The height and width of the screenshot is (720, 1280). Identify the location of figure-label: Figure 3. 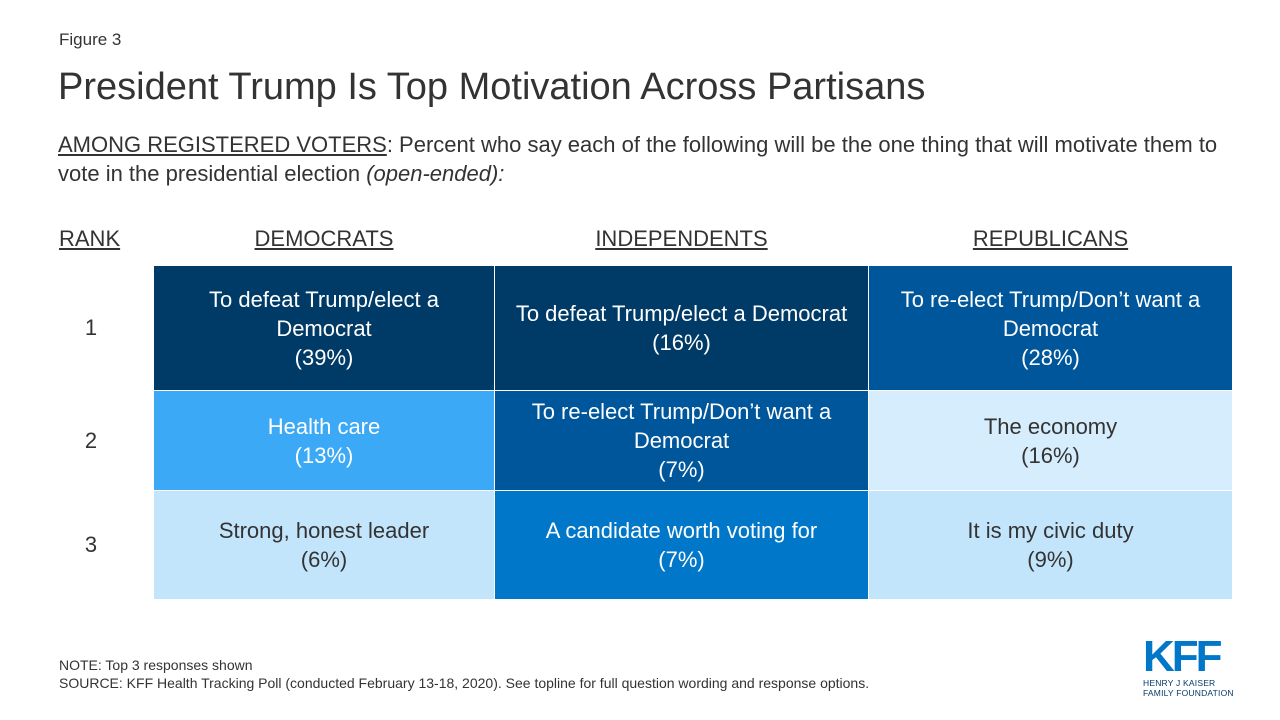
(90, 39).